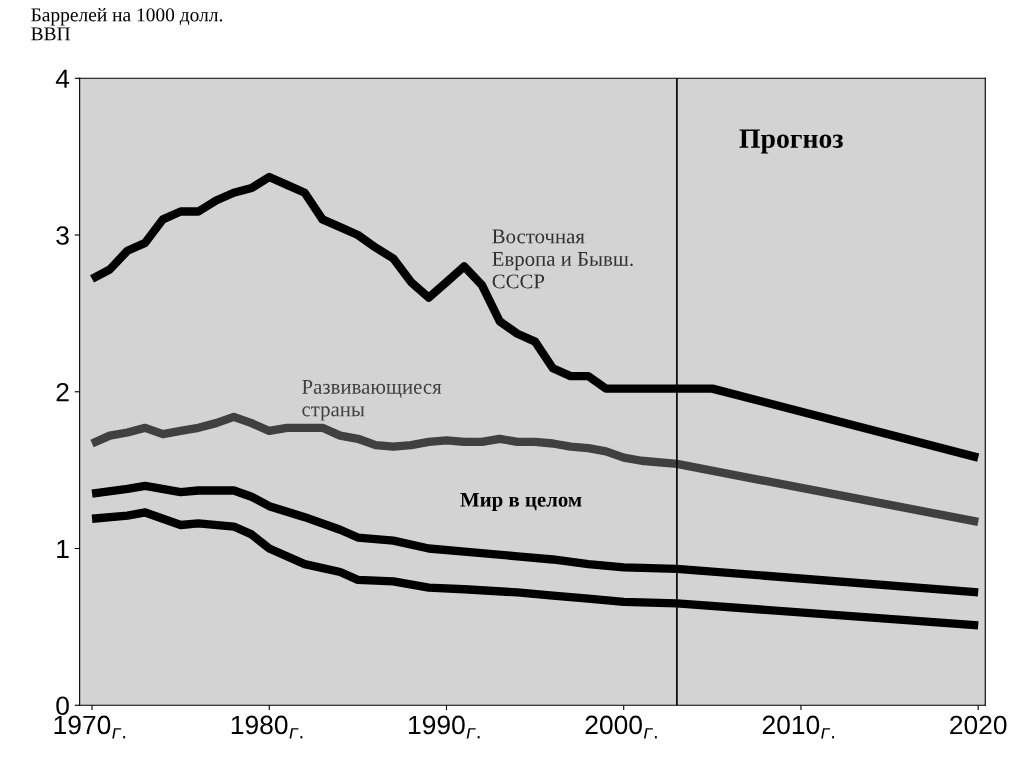  I want to click on annotation: Развивающиеся страны, so click(372, 400).